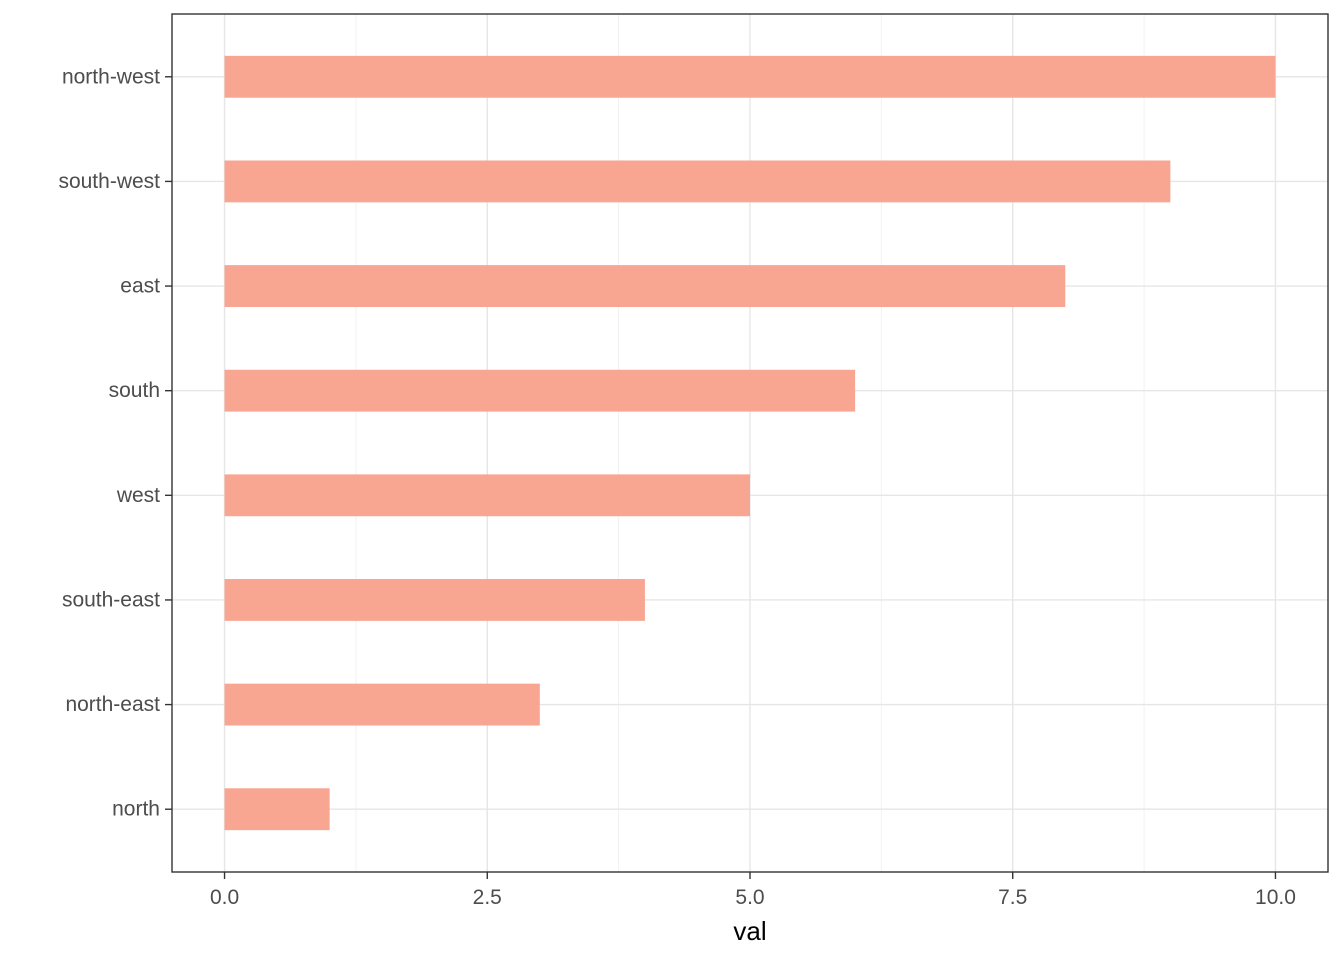  What do you see at coordinates (487, 495) in the screenshot?
I see `bar-west` at bounding box center [487, 495].